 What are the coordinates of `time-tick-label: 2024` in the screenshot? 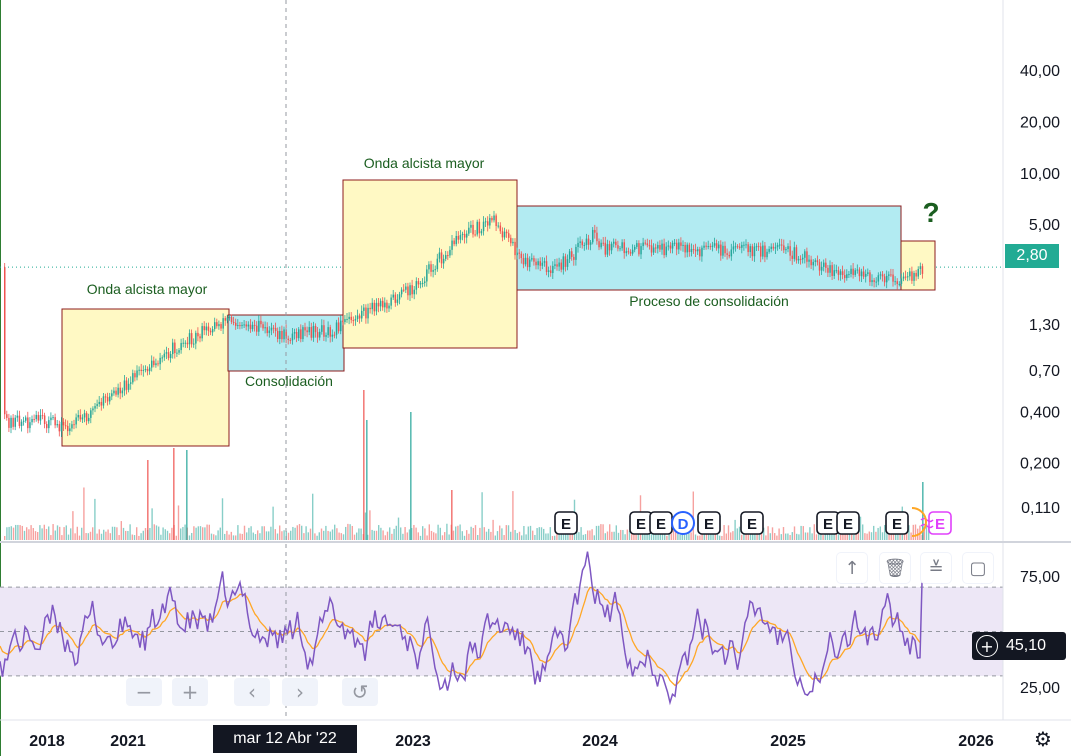 It's located at (600, 741).